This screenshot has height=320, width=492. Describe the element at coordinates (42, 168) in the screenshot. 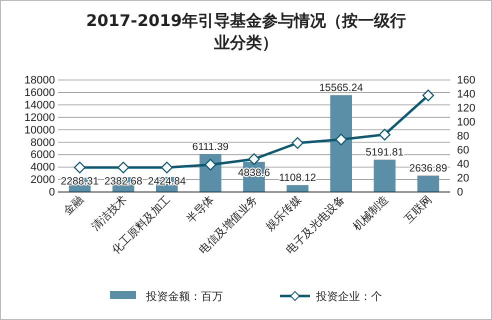

I see `y-tick-label: 4000` at that location.